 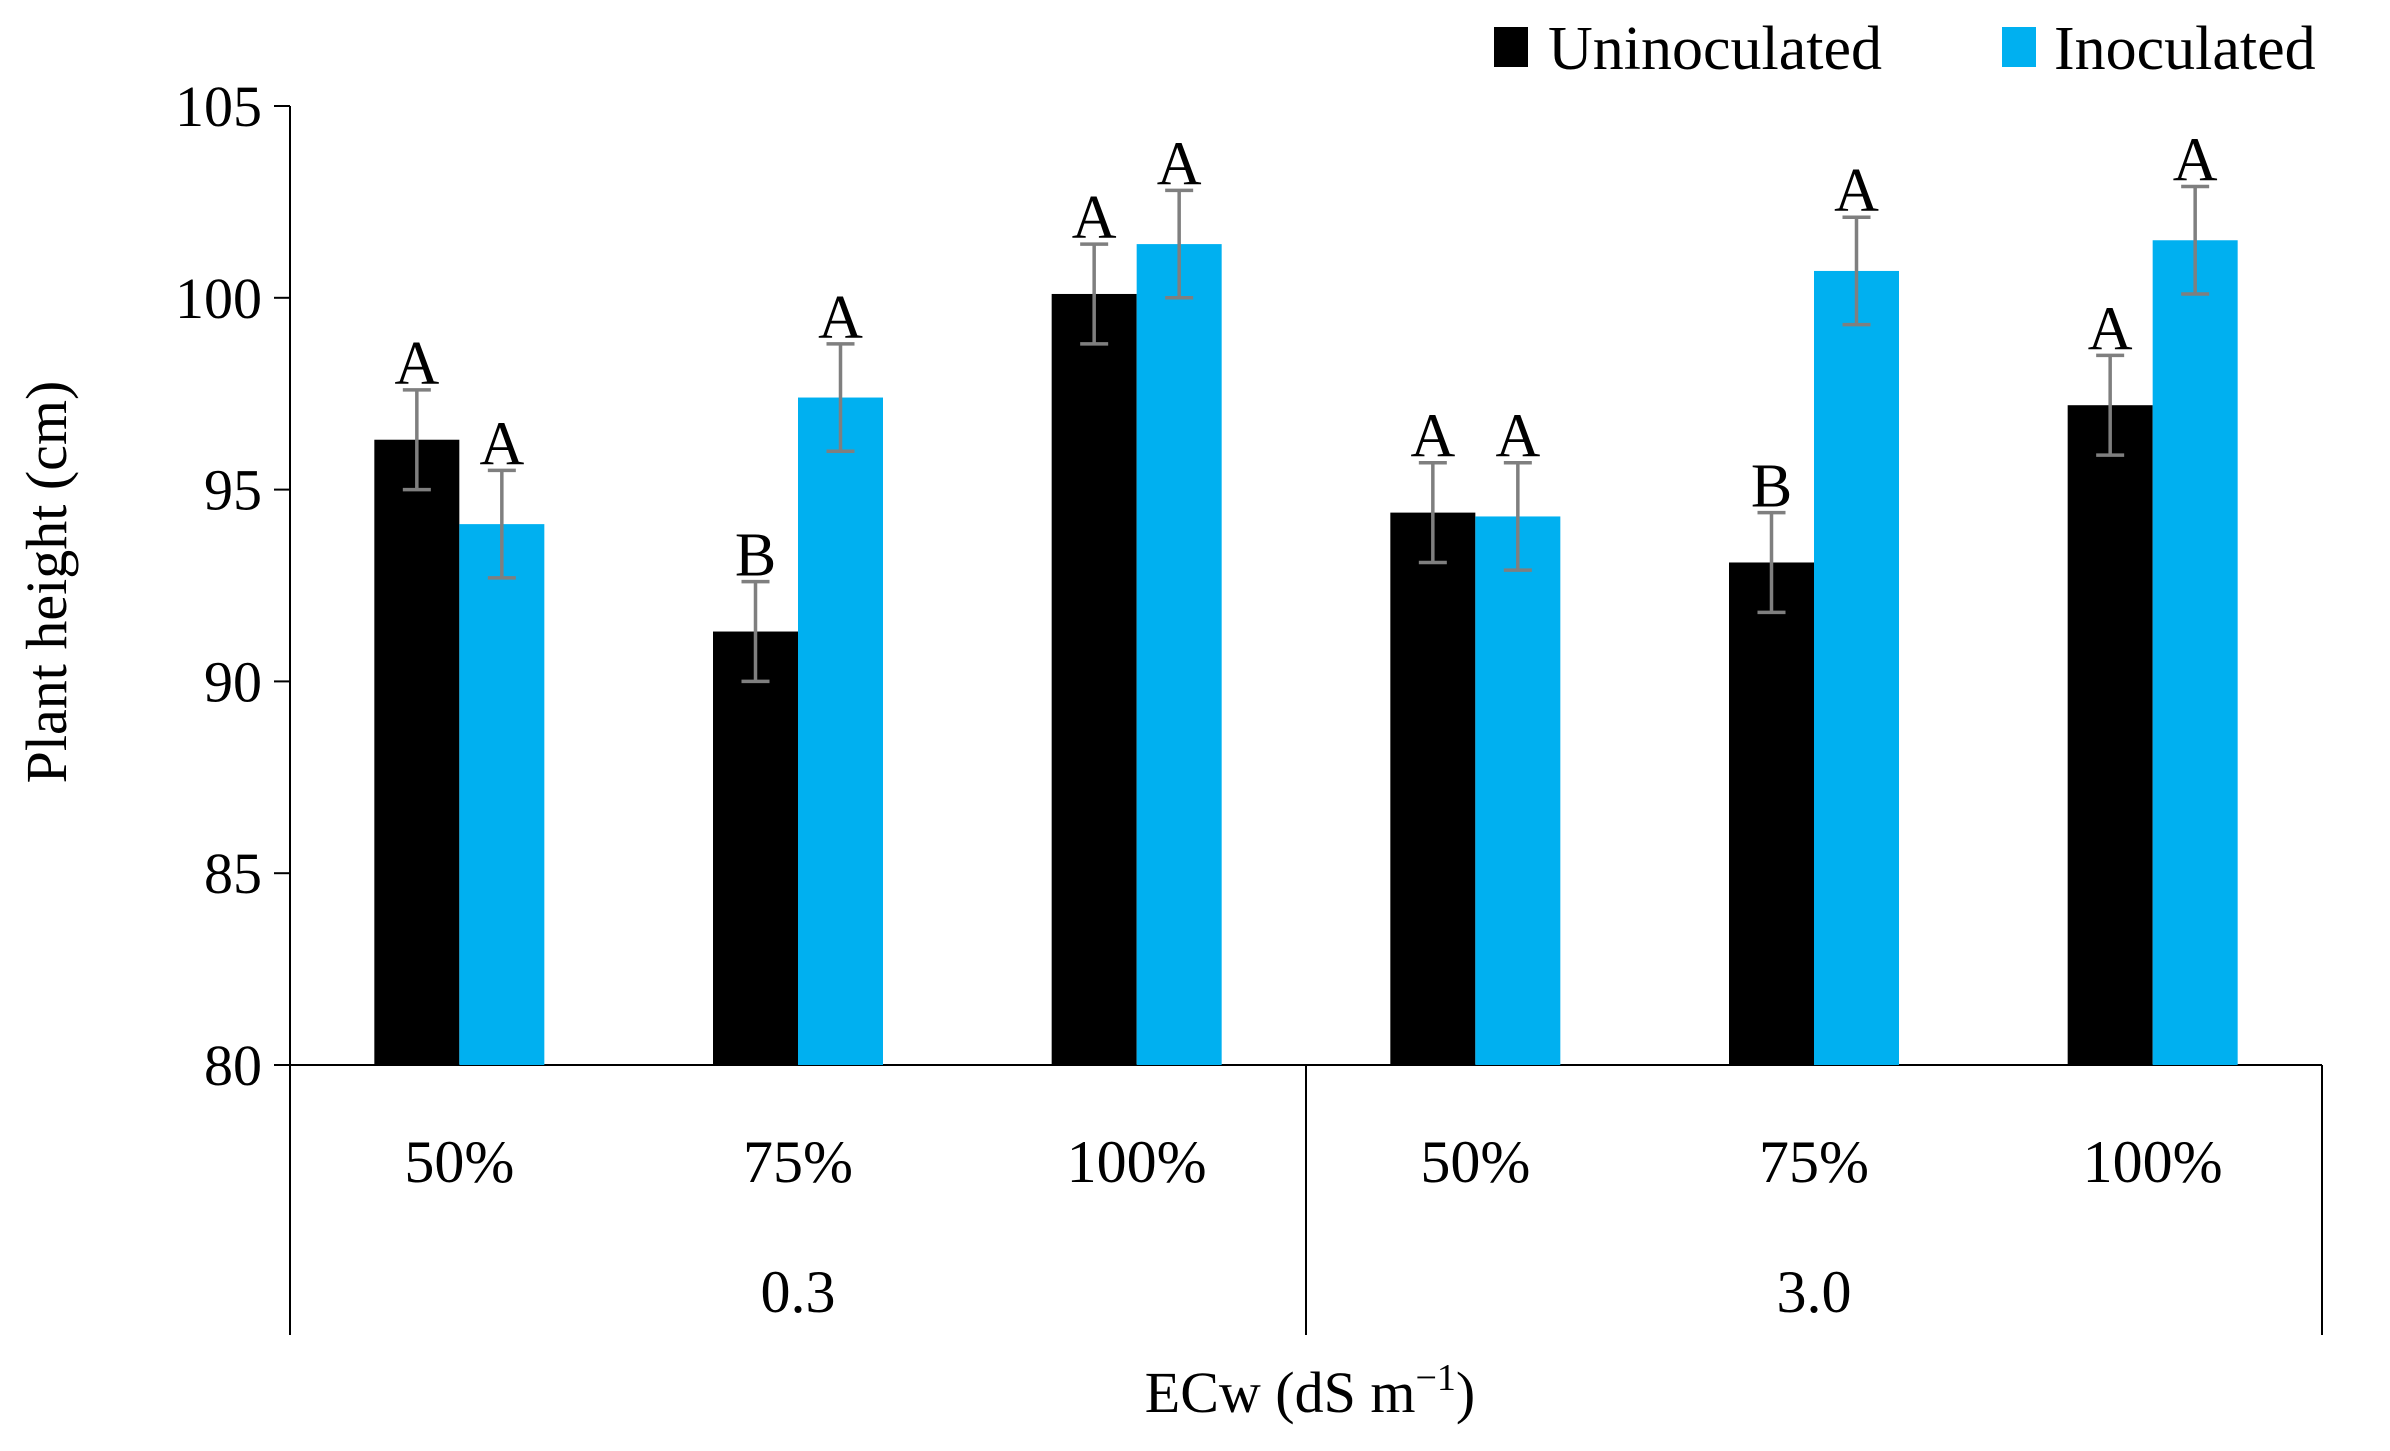 What do you see at coordinates (1905, 49) in the screenshot?
I see `legend: Uninoculated Inoculated` at bounding box center [1905, 49].